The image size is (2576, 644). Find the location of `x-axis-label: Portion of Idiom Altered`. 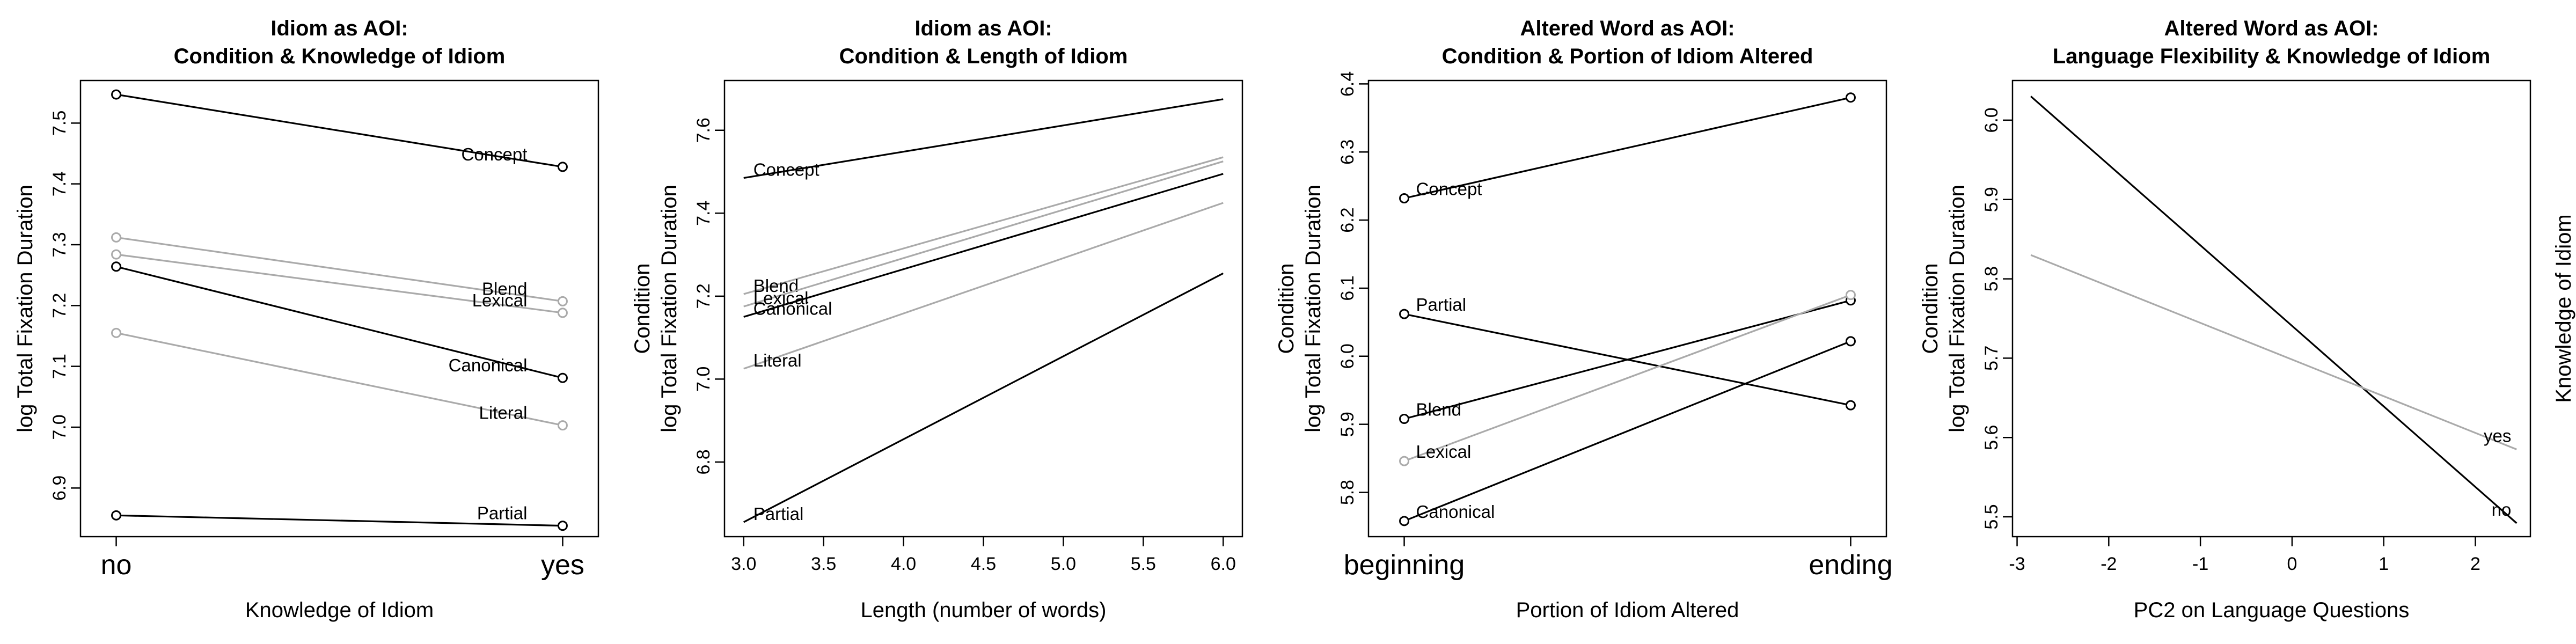

x-axis-label: Portion of Idiom Altered is located at coordinates (1627, 610).